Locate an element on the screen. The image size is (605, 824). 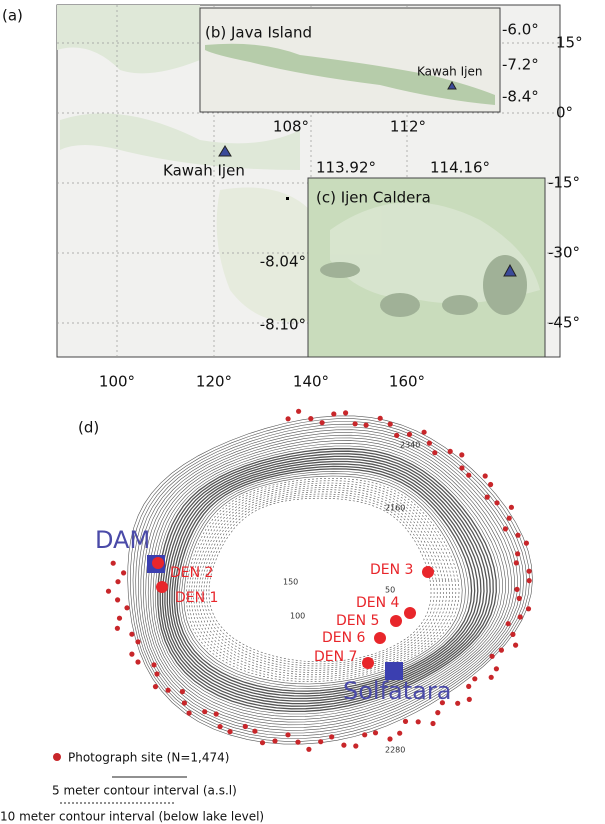
inset-title: (b) Java Island is located at coordinates (258, 33).